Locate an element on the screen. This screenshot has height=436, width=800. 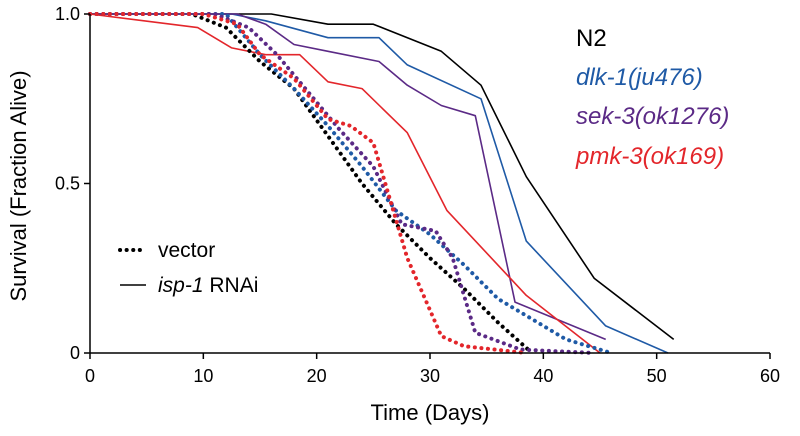
strain-label-pmk-3: pmk-3(ok169) is located at coordinates (649, 156).